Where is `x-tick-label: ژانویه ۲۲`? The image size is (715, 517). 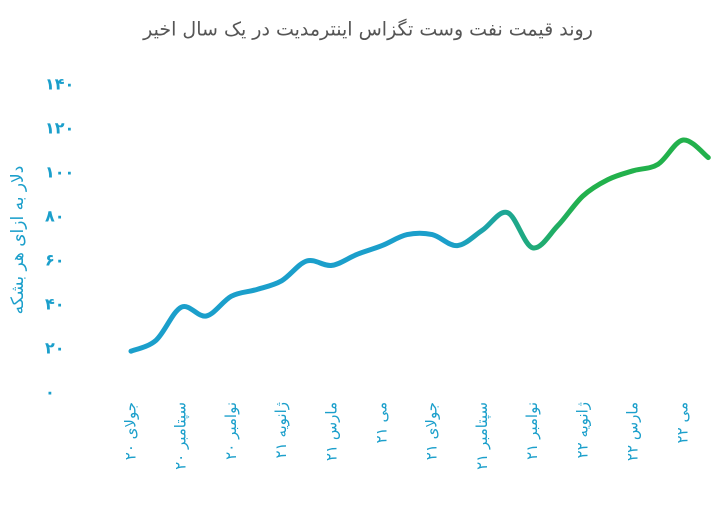
x-tick-label: ژانویه ۲۲ is located at coordinates (582, 430).